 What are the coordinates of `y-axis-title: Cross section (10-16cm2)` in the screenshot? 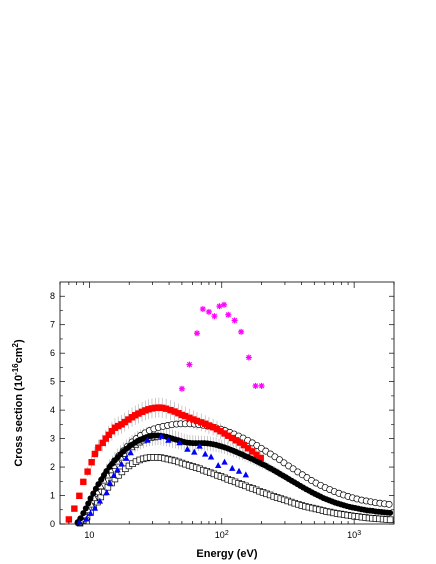 It's located at (18, 403).